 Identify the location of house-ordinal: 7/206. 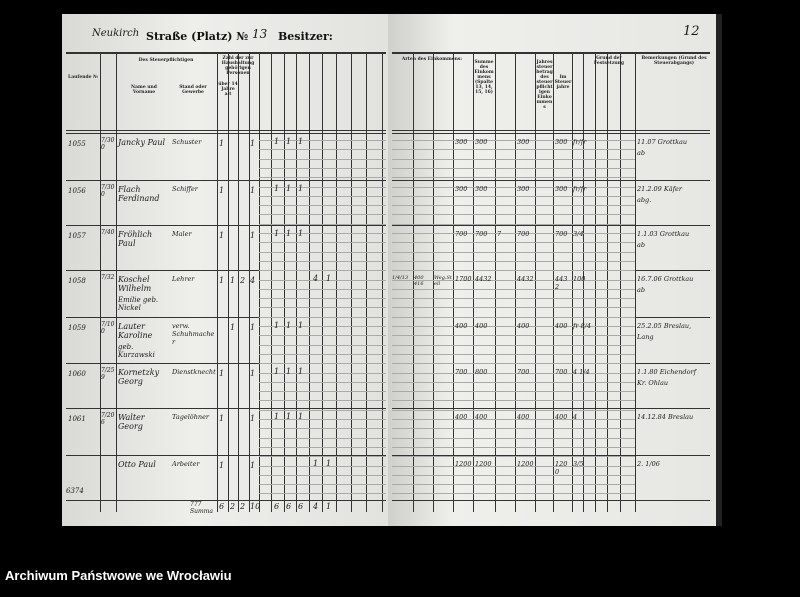
(108, 419).